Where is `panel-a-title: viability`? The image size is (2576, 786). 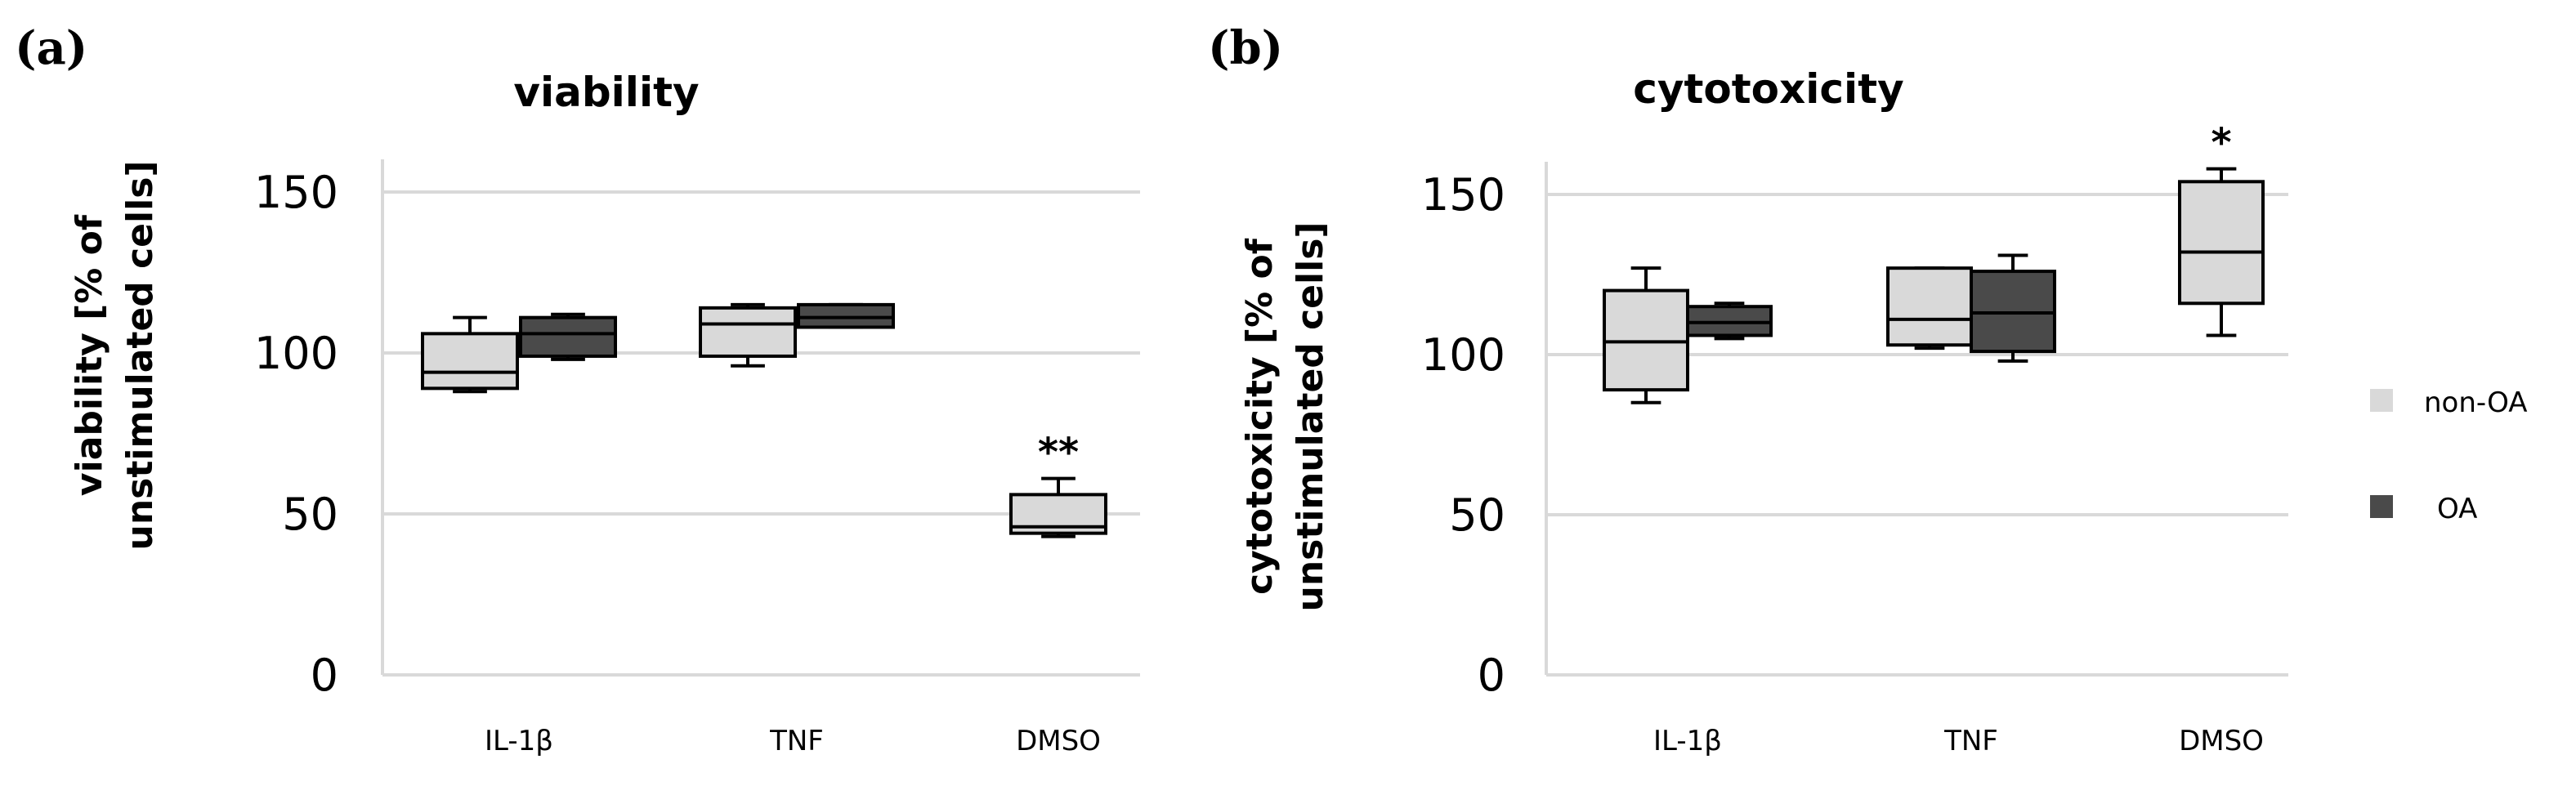 panel-a-title: viability is located at coordinates (606, 92).